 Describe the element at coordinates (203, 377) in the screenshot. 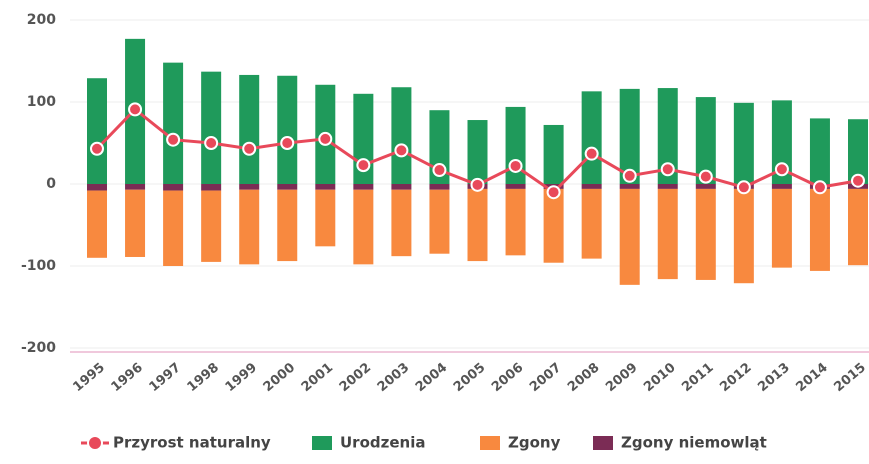

I see `x-tick-label: 1998` at that location.